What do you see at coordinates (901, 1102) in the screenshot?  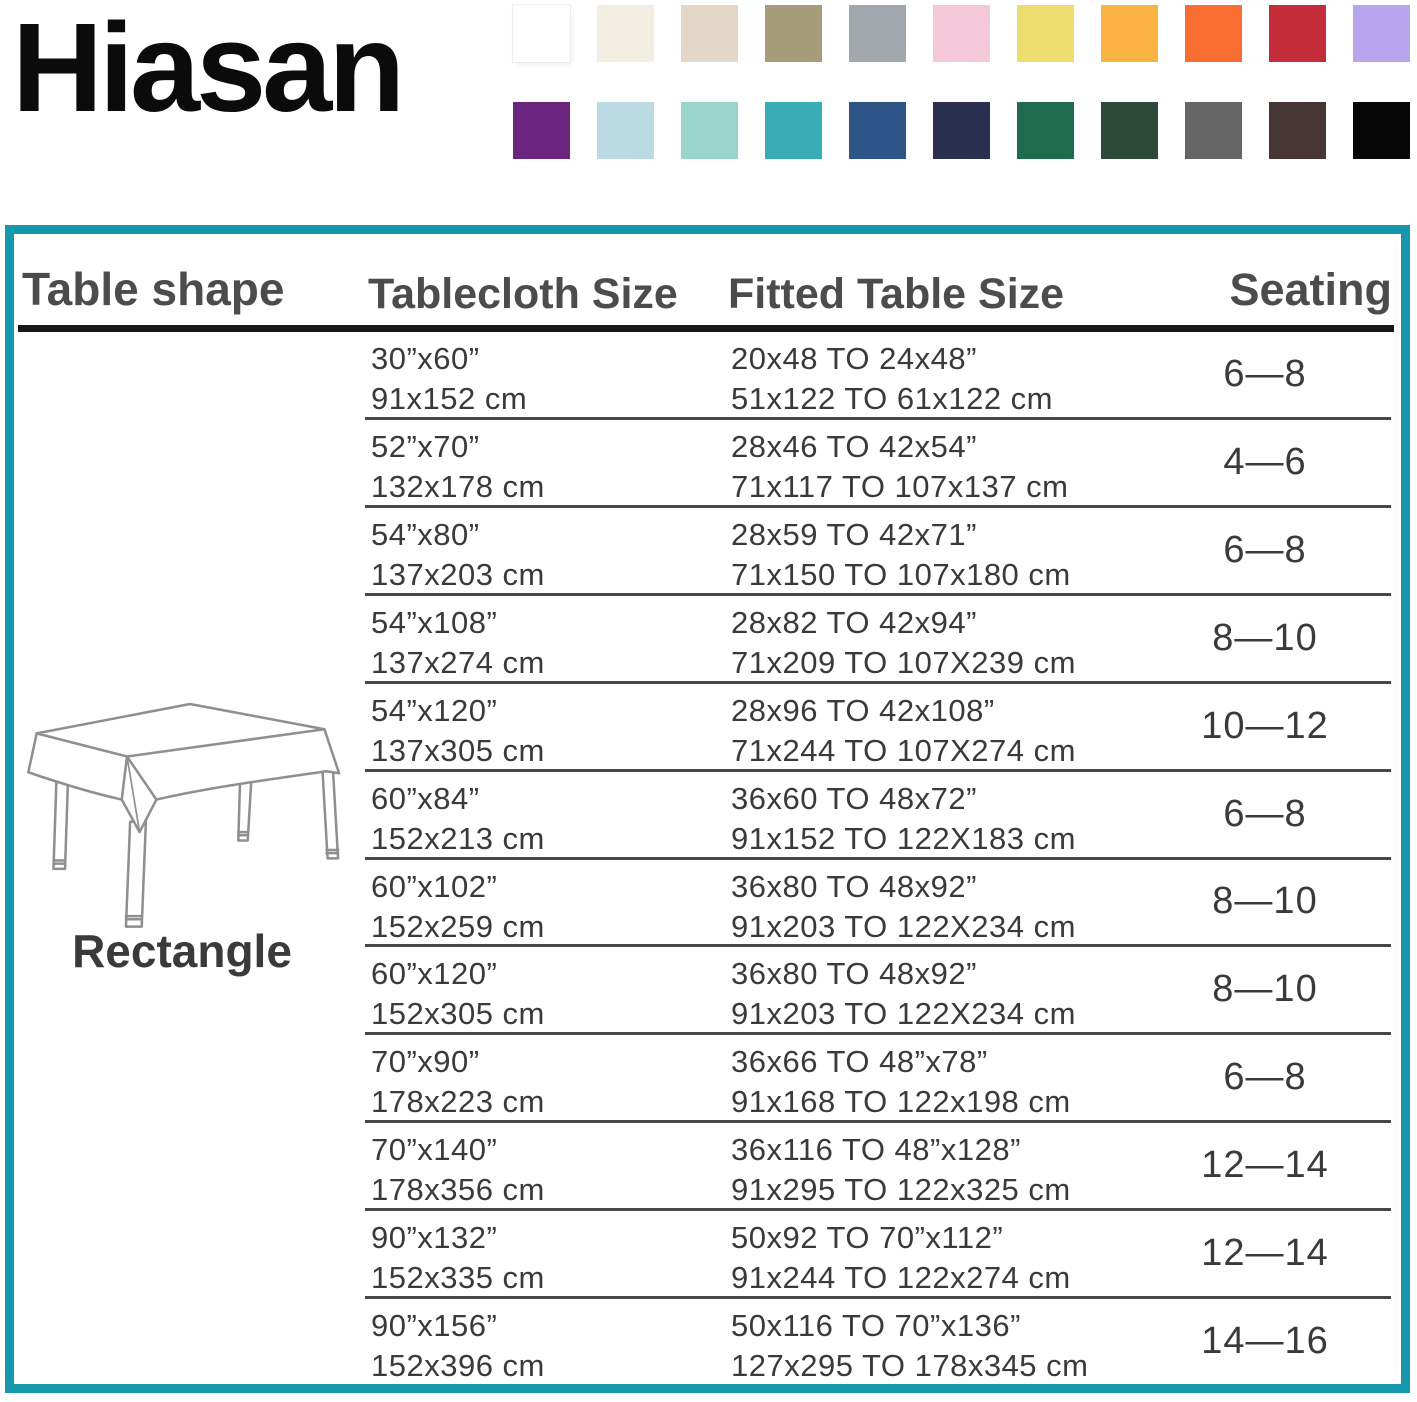 I see `fitted-size-cm: 91x168 TO 122x198 cm` at bounding box center [901, 1102].